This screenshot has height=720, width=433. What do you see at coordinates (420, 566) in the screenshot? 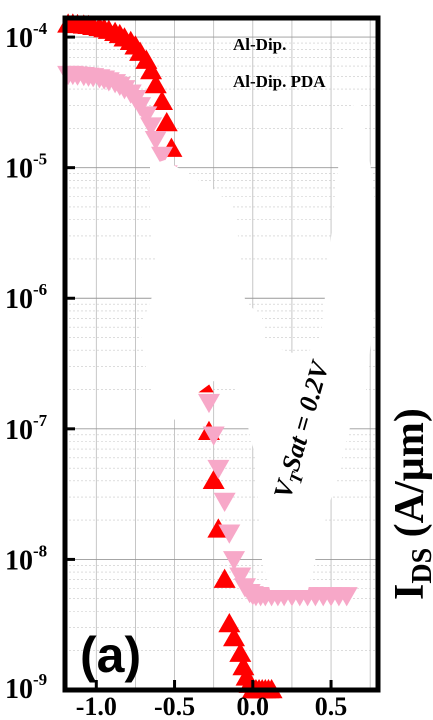
I see `ylabel-sub: DS` at bounding box center [420, 566].